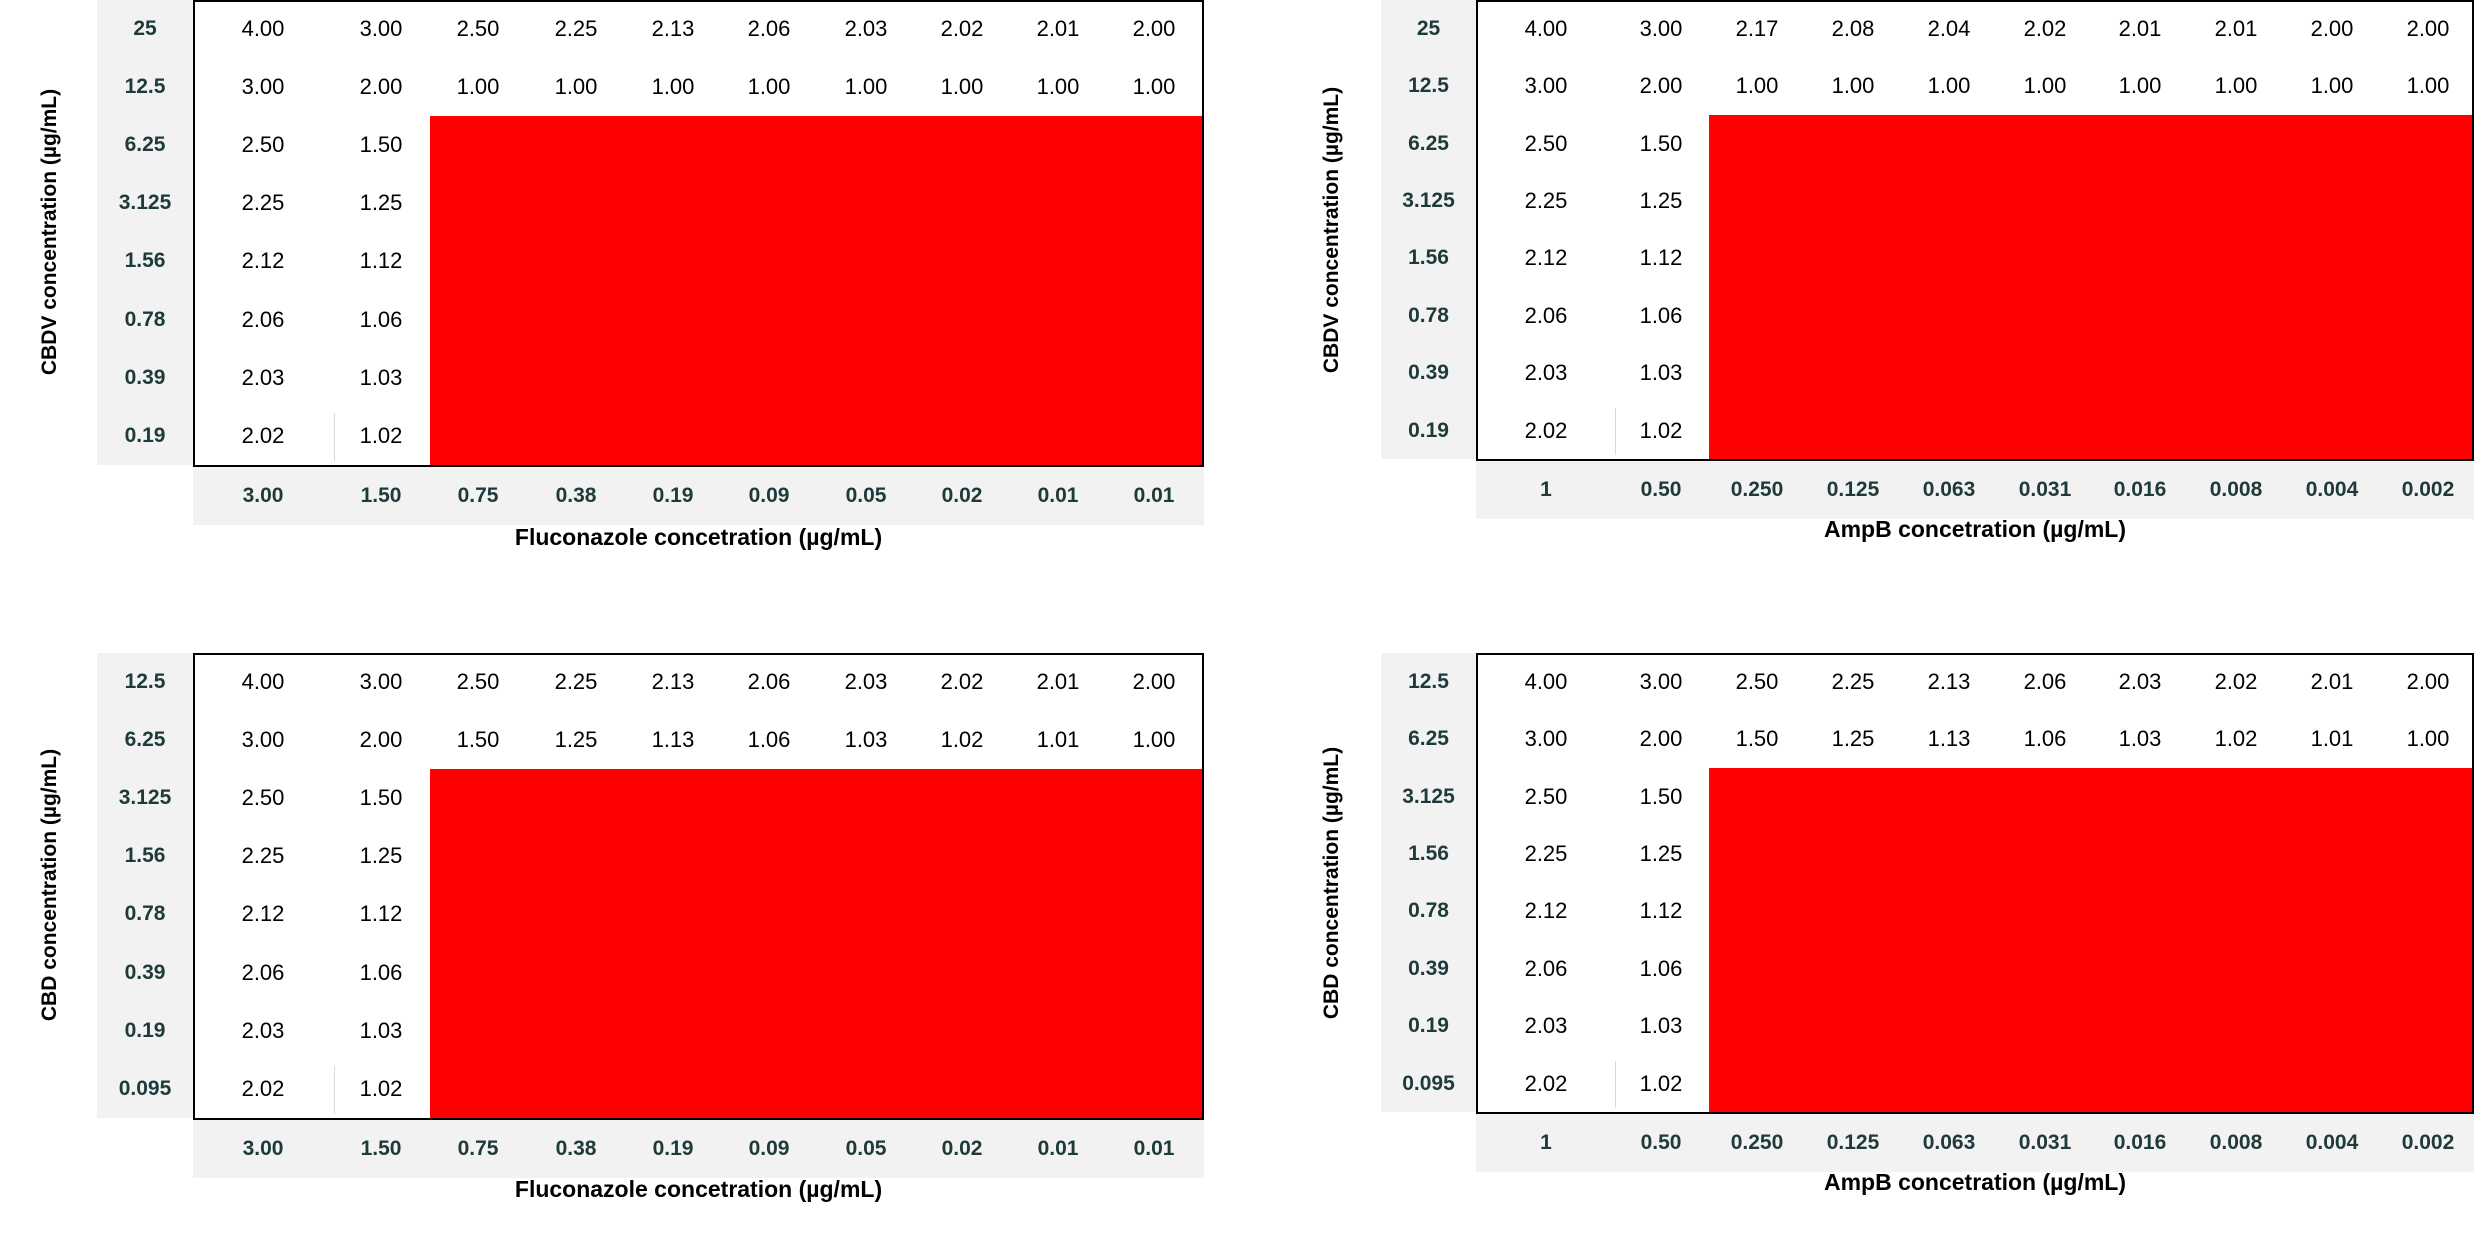 The width and height of the screenshot is (2474, 1236). What do you see at coordinates (478, 495) in the screenshot?
I see `column-header-label: 0.75` at bounding box center [478, 495].